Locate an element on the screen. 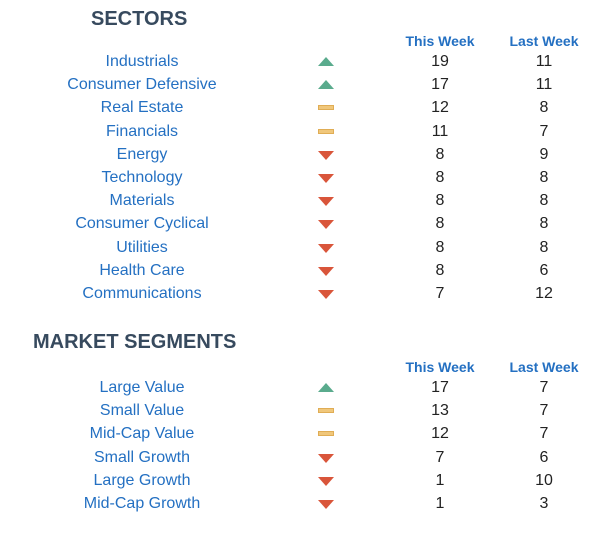 The height and width of the screenshot is (536, 607). row-label: Mid-Cap Value is located at coordinates (142, 434).